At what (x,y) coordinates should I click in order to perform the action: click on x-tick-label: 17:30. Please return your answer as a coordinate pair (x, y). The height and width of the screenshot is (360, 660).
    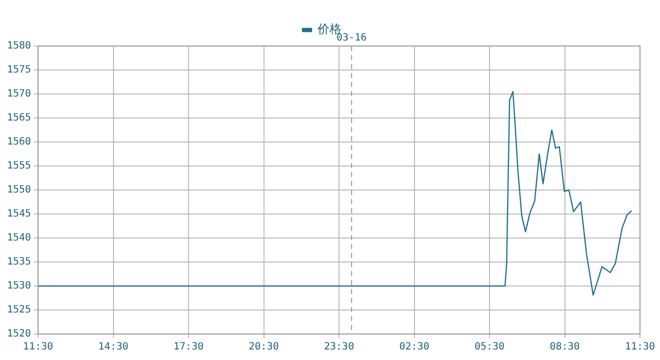
    Looking at the image, I should click on (189, 347).